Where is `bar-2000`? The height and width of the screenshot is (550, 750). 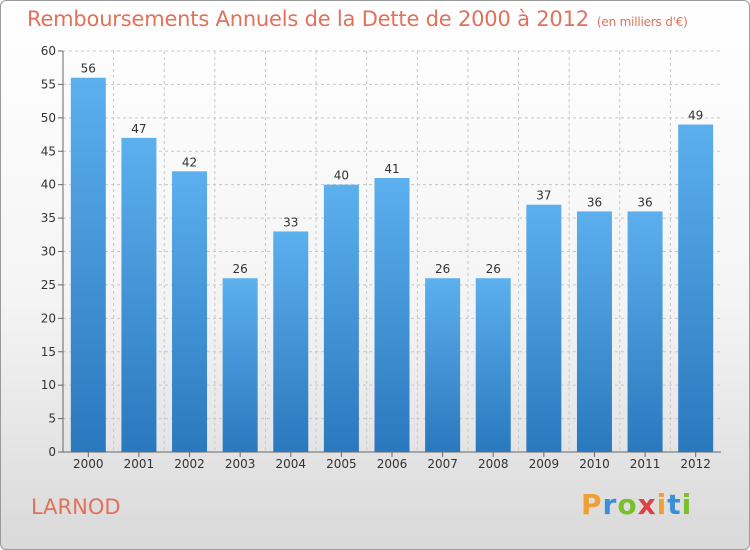
bar-2000 is located at coordinates (88, 264).